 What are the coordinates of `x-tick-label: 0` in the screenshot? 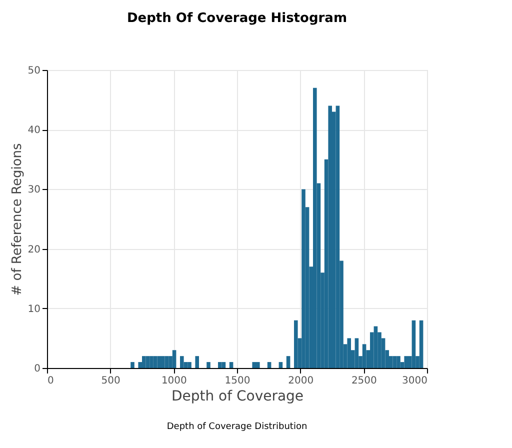 It's located at (51, 381).